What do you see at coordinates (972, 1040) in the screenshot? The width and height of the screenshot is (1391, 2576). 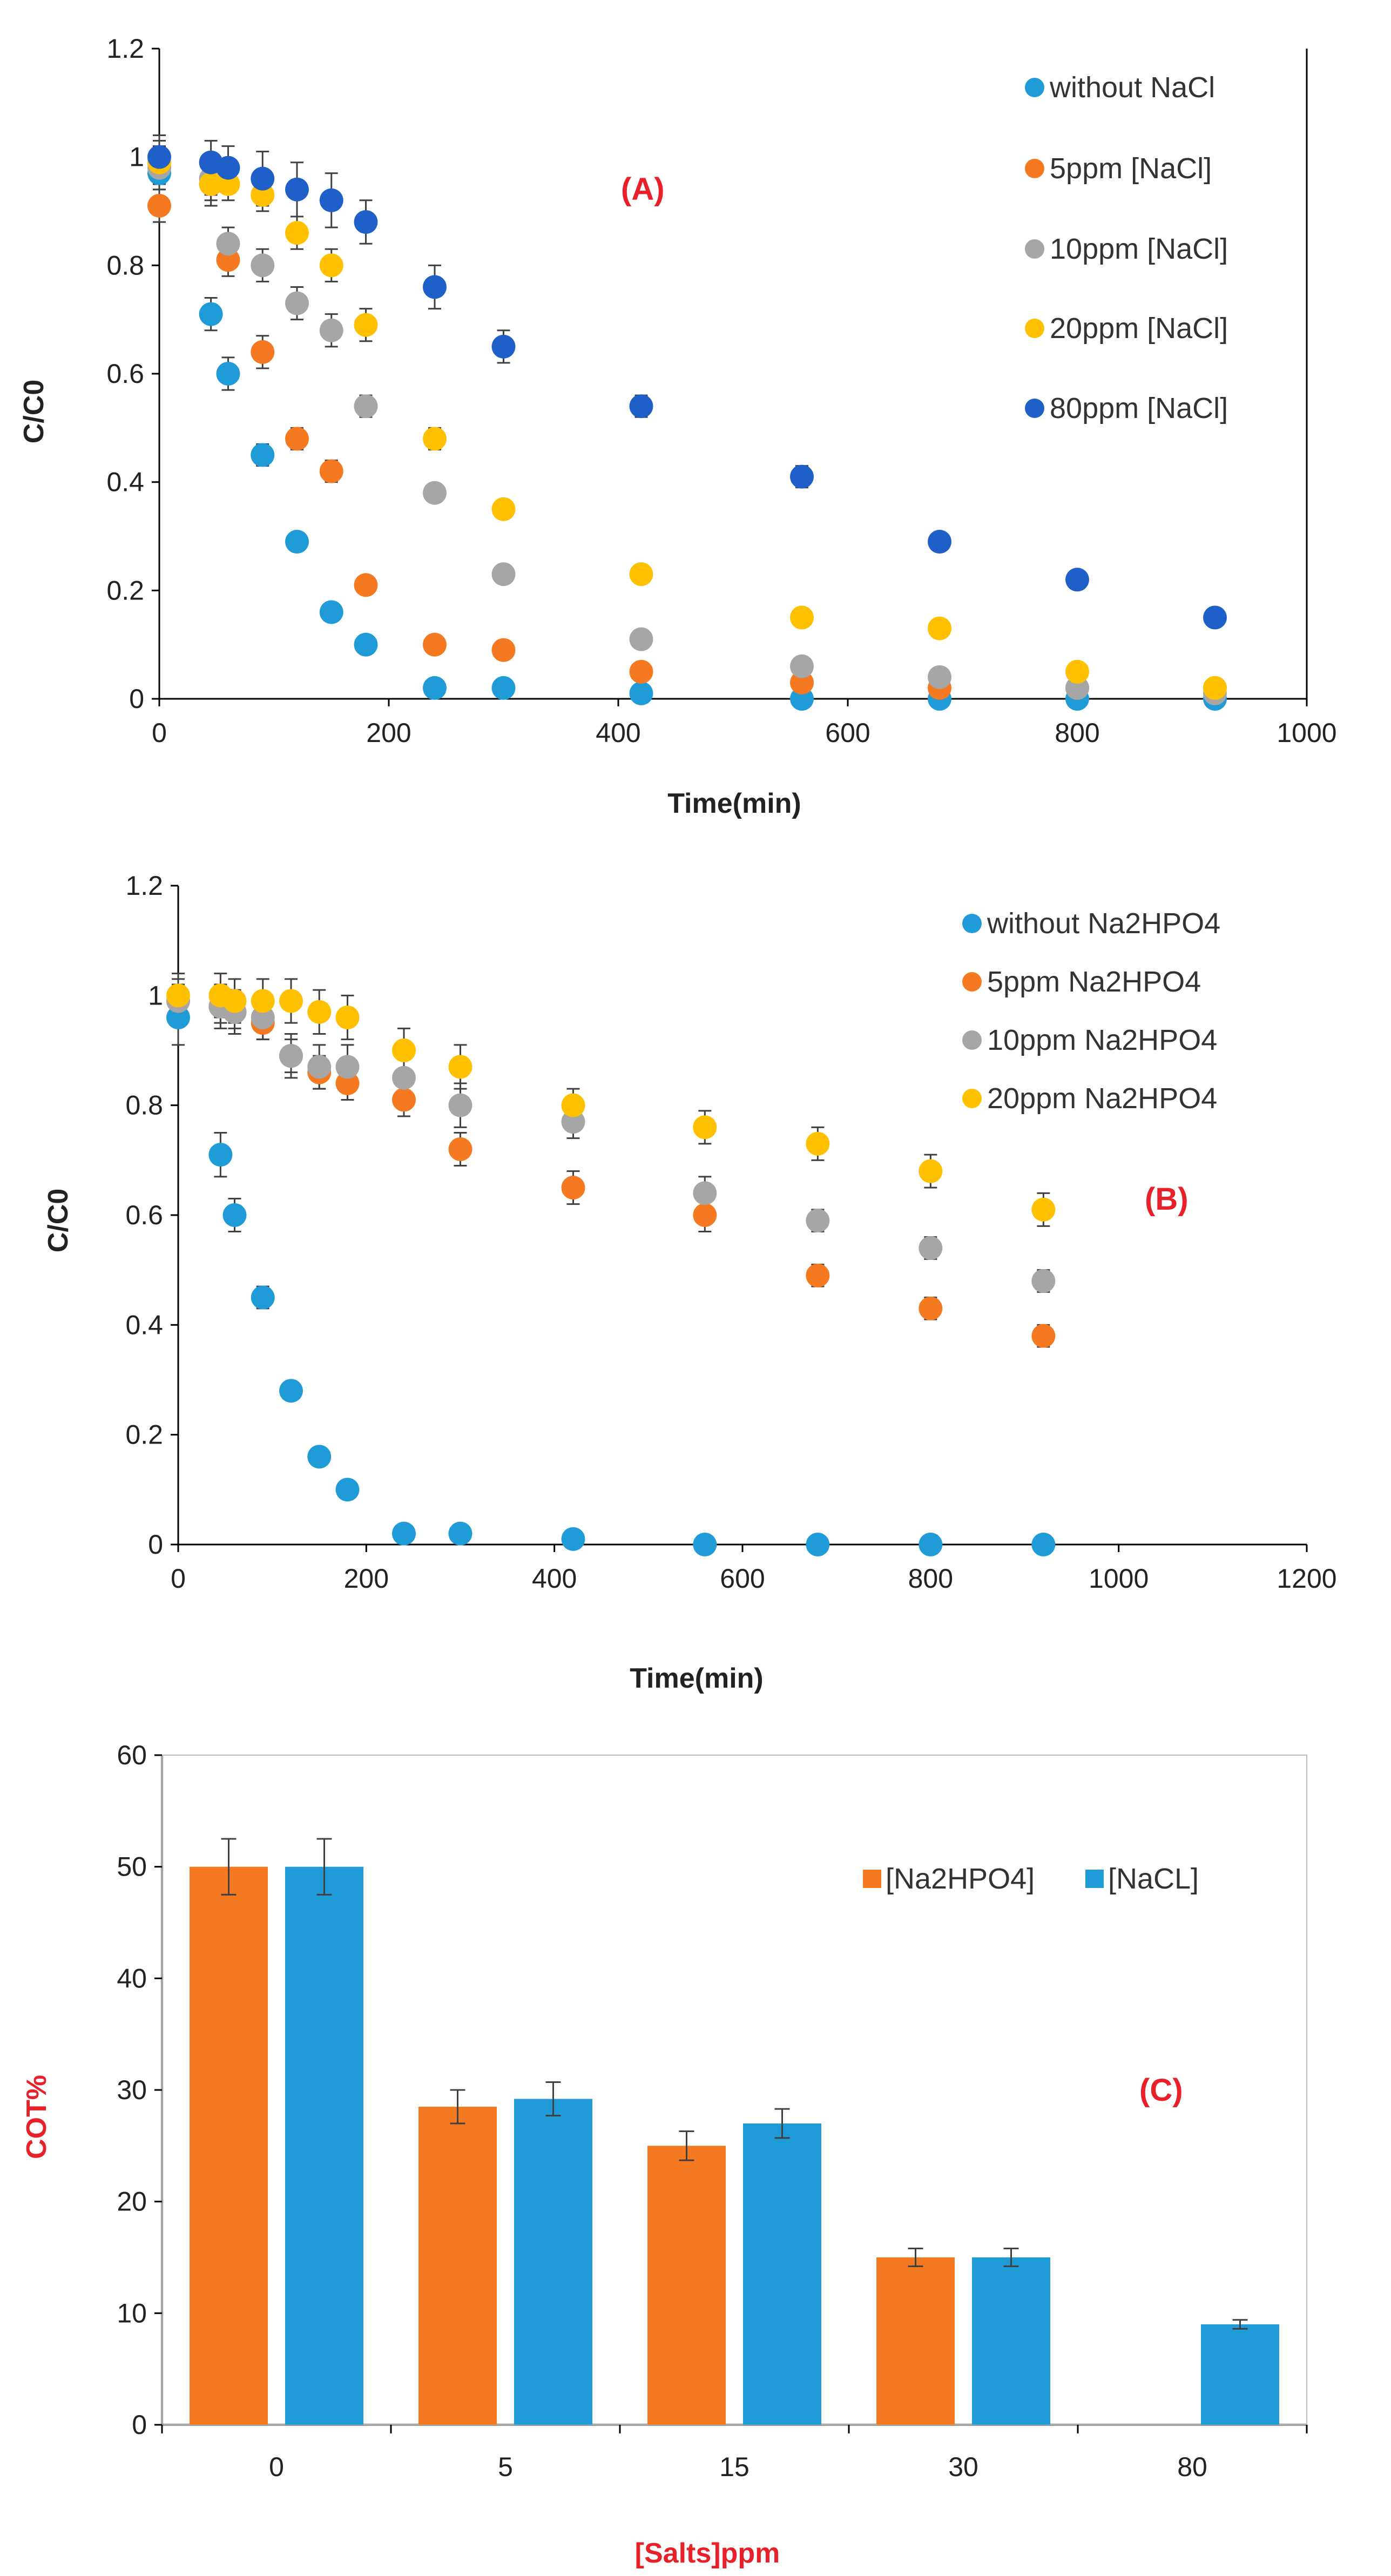 I see `legend-marker-10ppm-na2hpo4` at bounding box center [972, 1040].